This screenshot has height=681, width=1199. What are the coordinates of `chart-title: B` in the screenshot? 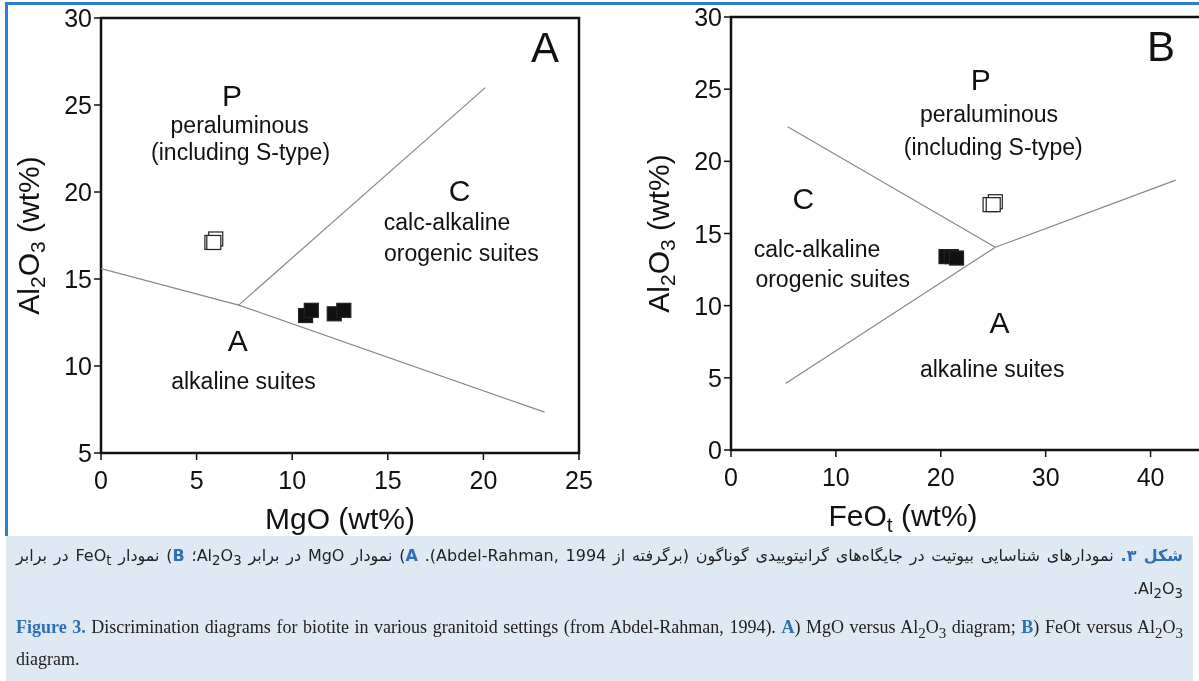 It's located at (1160, 46).